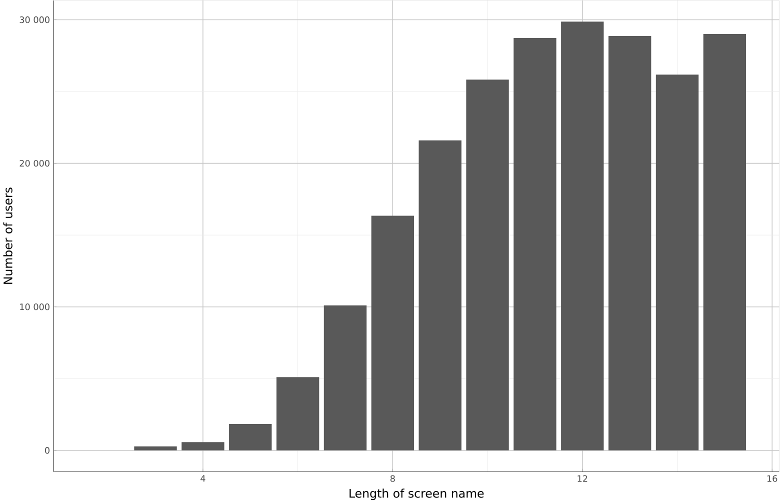 This screenshot has height=503, width=781. Describe the element at coordinates (47, 450) in the screenshot. I see `y-tick-label: 0` at that location.